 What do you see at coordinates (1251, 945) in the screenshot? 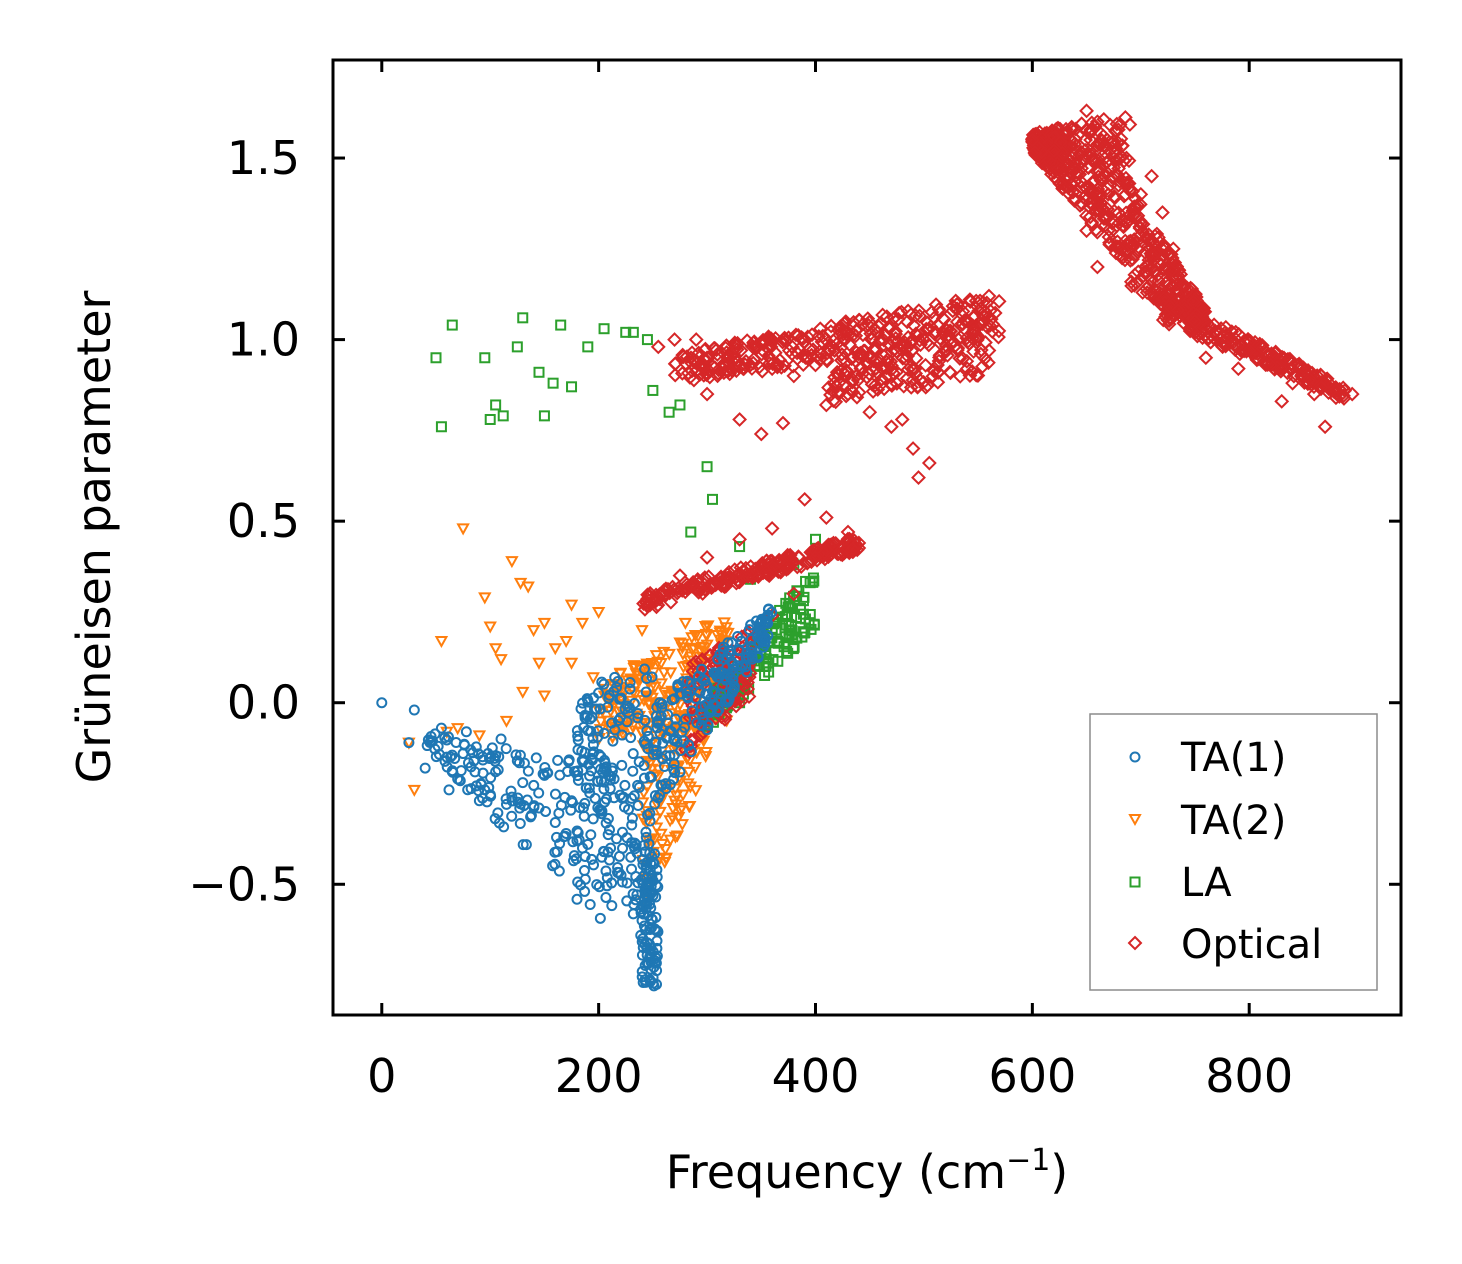
I see `legend-label-optical: Optical` at bounding box center [1251, 945].